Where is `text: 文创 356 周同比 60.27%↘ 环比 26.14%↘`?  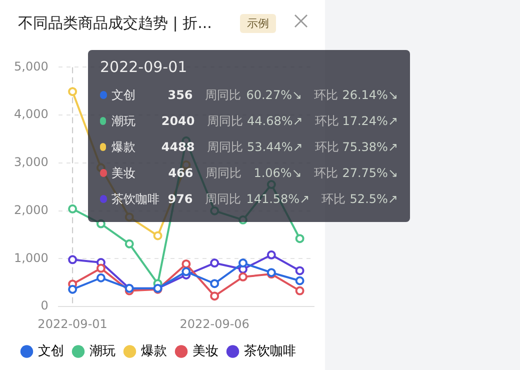
text: 文创 356 周同比 60.27%↘ 环比 26.14%↘ is located at coordinates (255, 95).